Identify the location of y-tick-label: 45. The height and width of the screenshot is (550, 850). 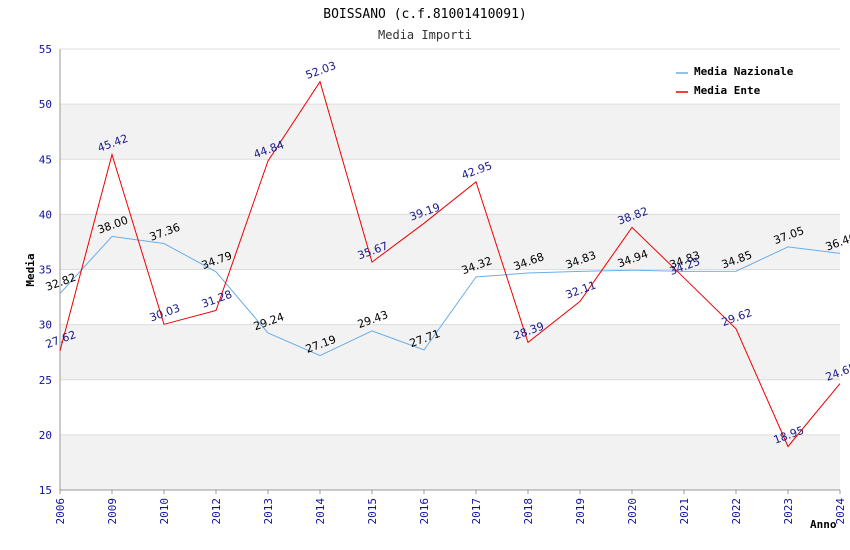
(45, 159).